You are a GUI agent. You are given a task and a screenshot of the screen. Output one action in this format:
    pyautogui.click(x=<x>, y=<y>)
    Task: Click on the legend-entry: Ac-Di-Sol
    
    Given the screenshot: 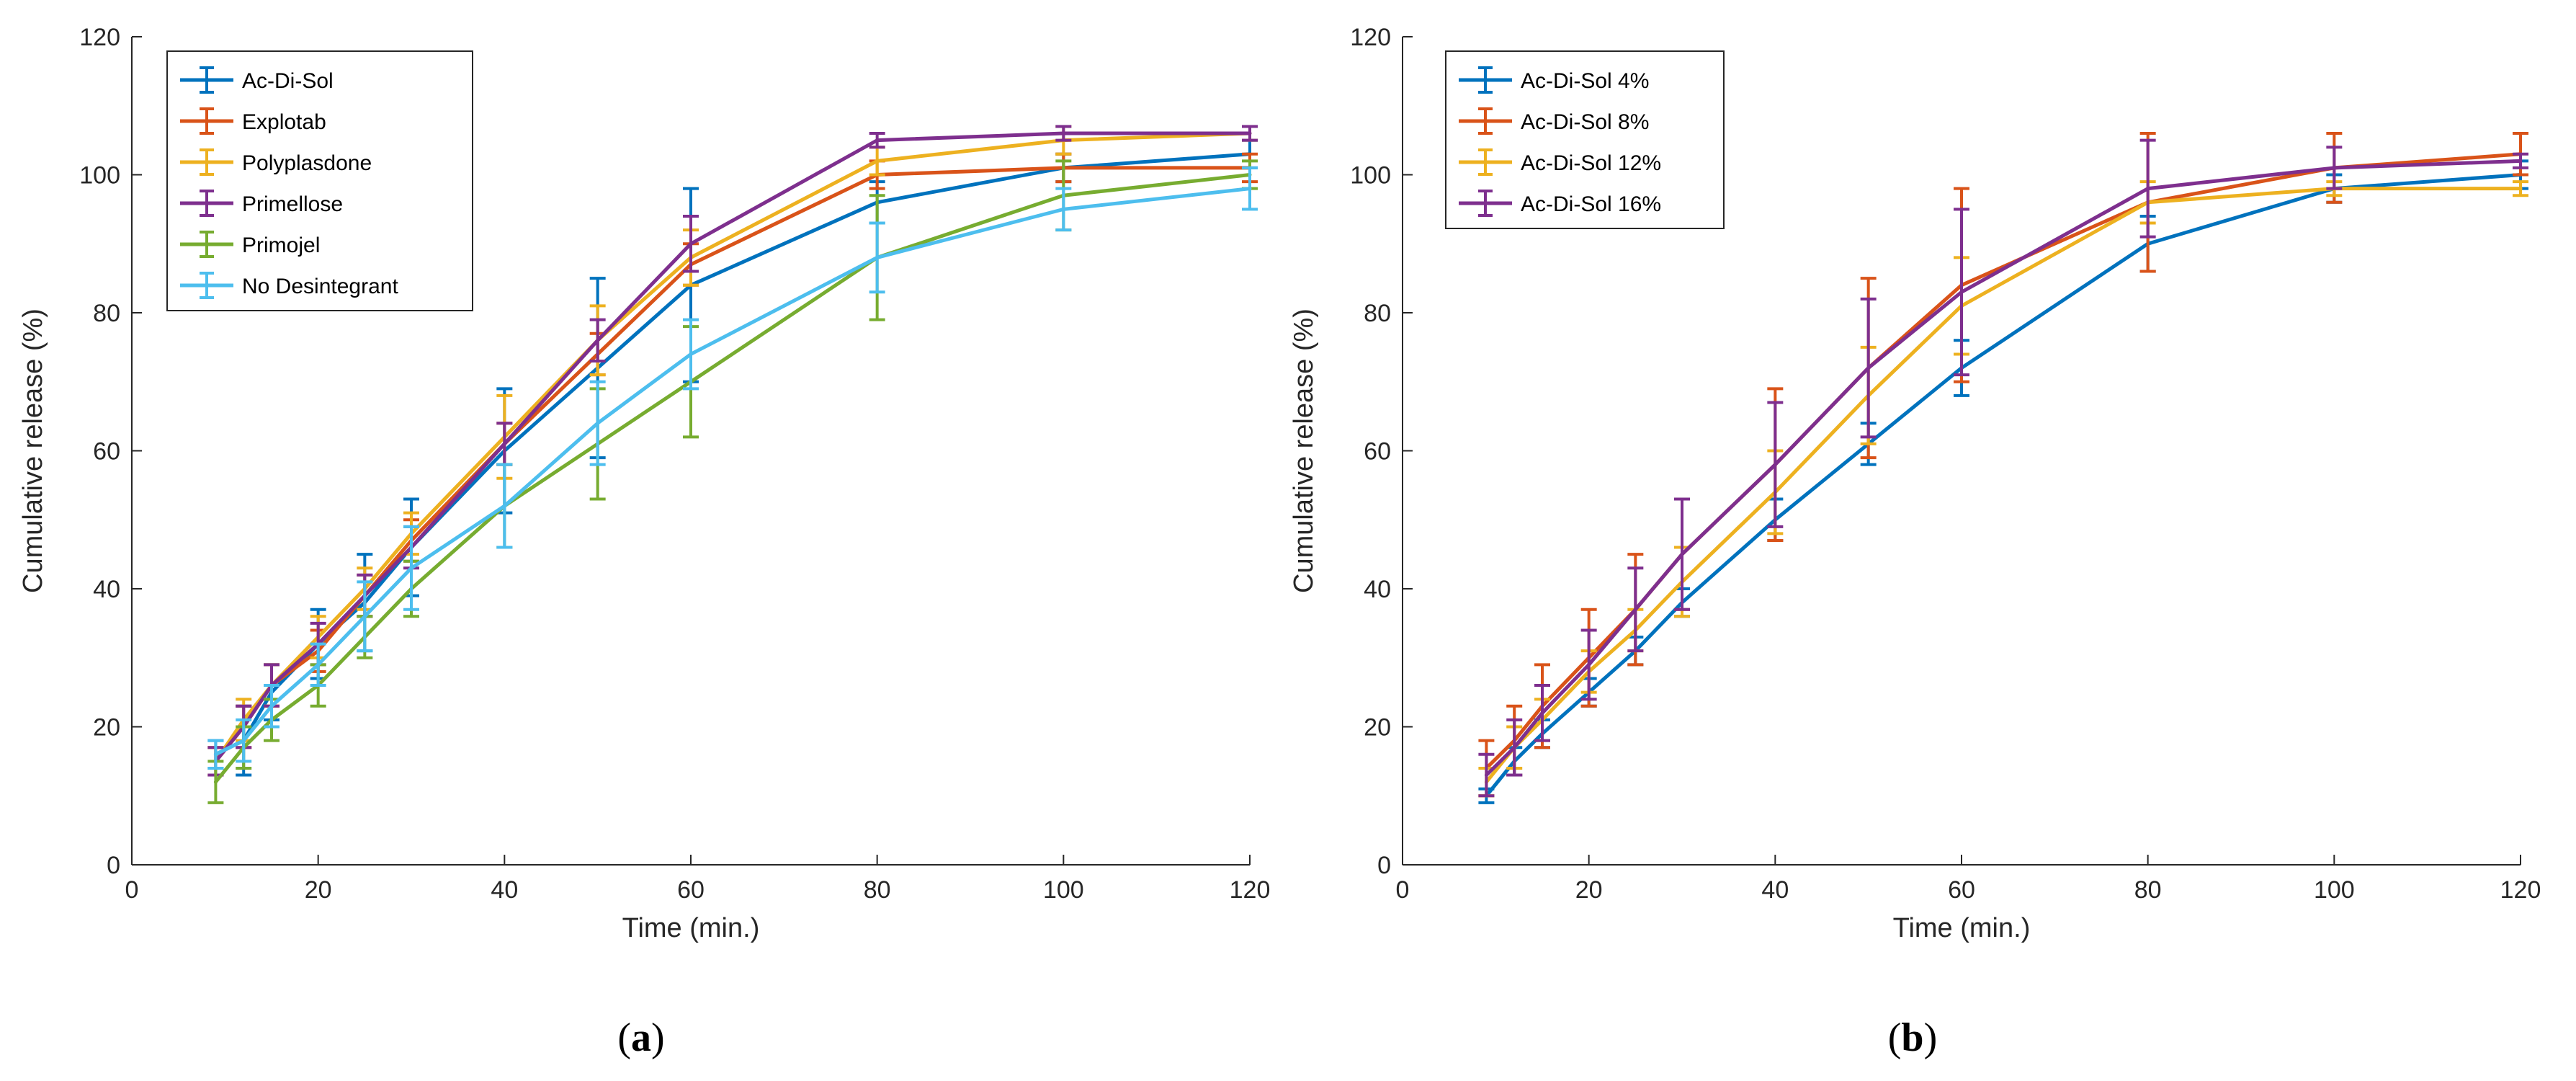 What is the action you would take?
    pyautogui.click(x=257, y=80)
    